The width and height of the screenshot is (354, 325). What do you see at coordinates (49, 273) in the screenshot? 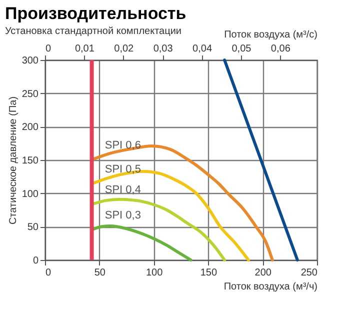
I see `x-tick-label: 0` at bounding box center [49, 273].